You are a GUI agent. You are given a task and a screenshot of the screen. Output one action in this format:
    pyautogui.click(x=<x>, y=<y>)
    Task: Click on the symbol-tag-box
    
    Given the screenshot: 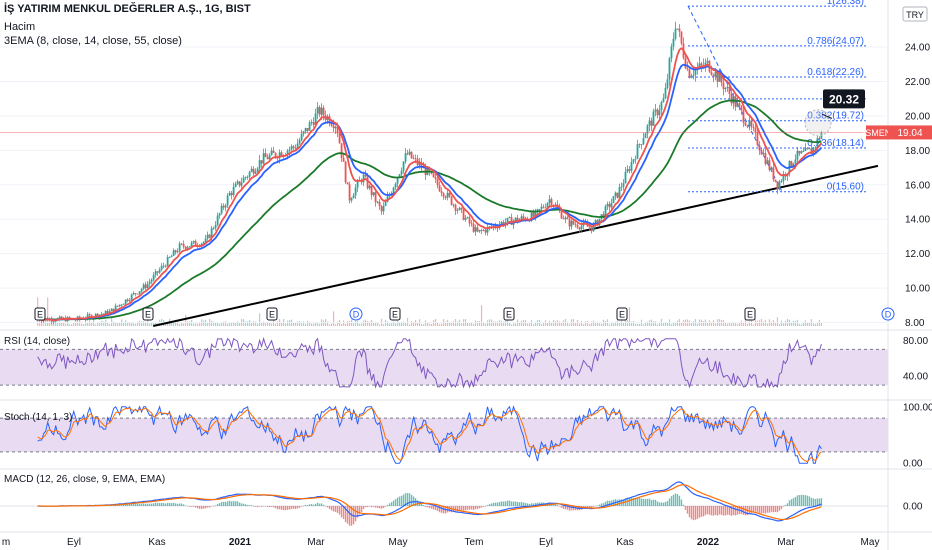 What is the action you would take?
    pyautogui.click(x=877, y=132)
    